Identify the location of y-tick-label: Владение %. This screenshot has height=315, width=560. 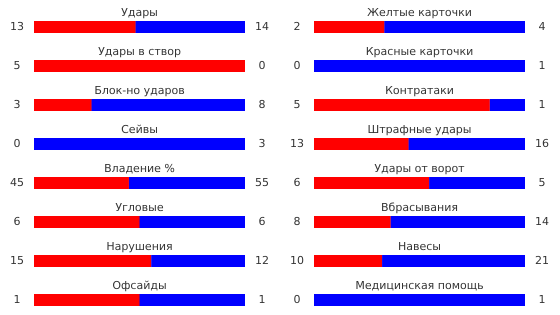
(139, 168).